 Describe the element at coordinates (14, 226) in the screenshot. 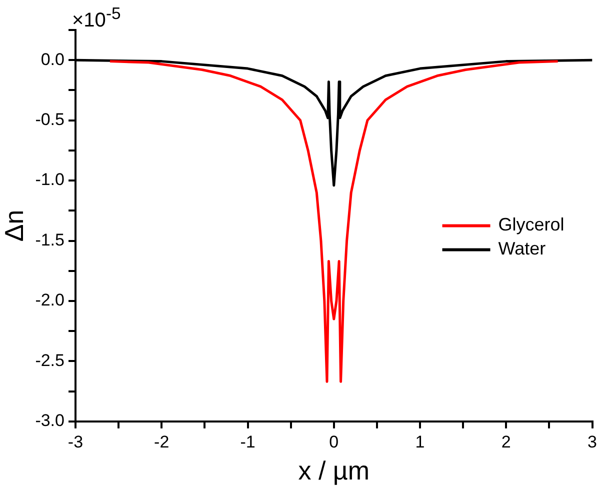

I see `y-axis-title: Δn` at that location.